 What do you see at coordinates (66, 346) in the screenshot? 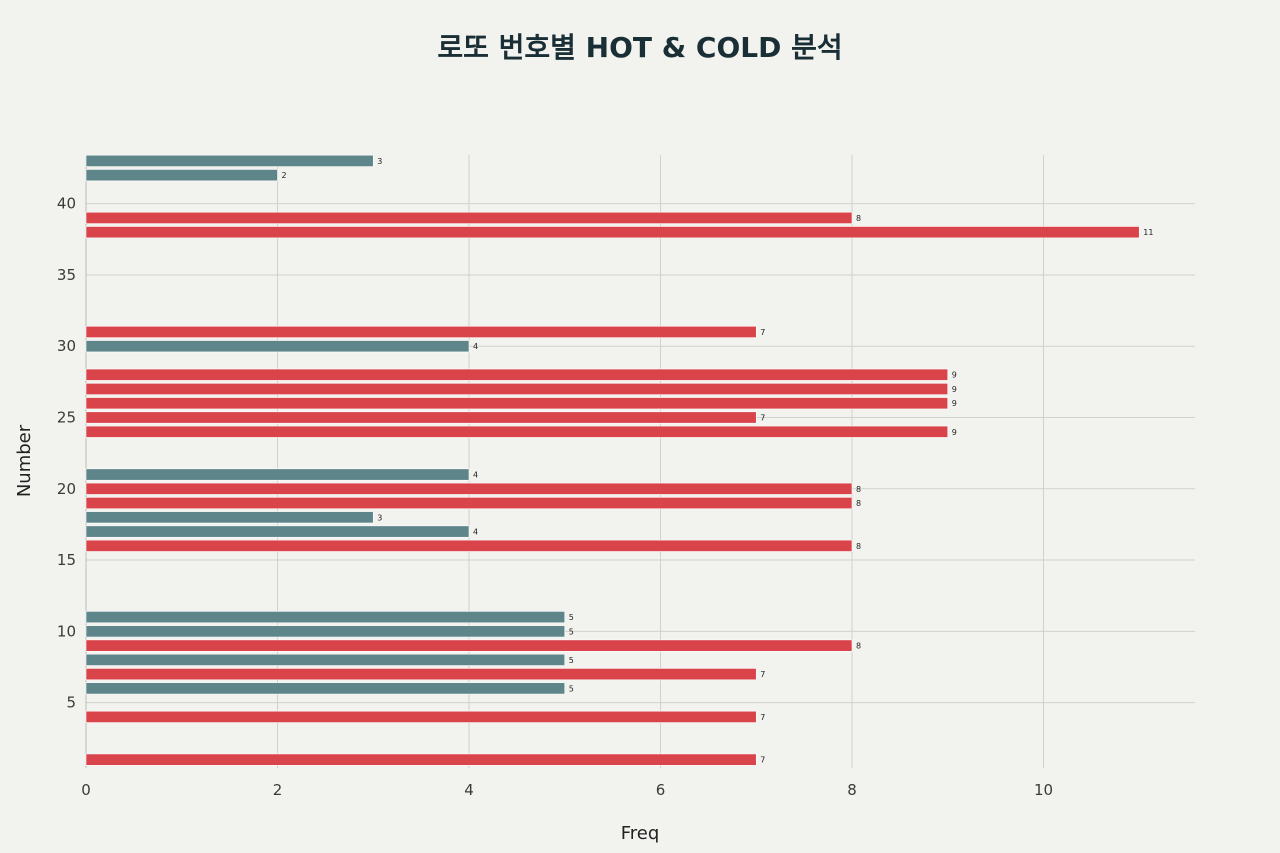
I see `y-tick-label: 30` at bounding box center [66, 346].